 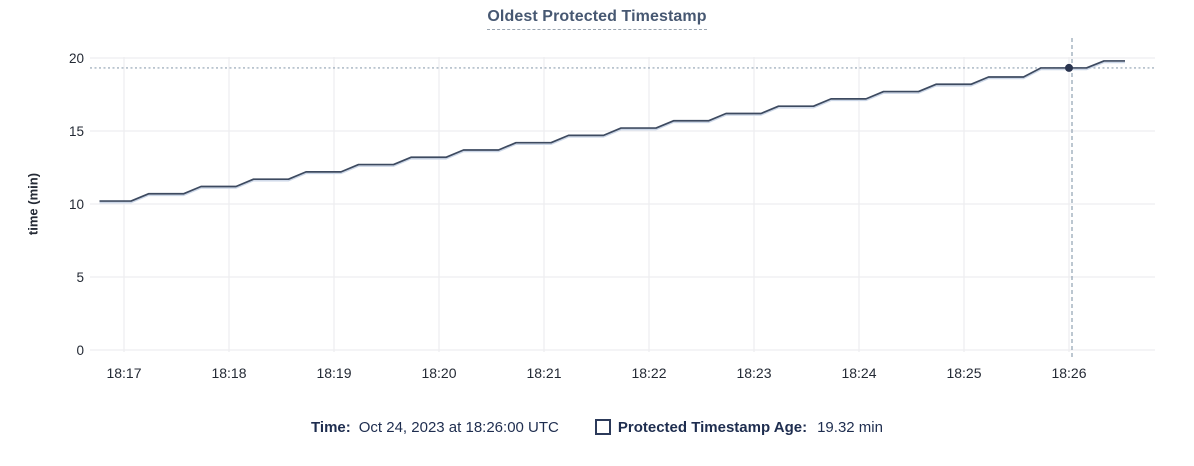 What do you see at coordinates (331, 427) in the screenshot?
I see `legend-time-label: Time:` at bounding box center [331, 427].